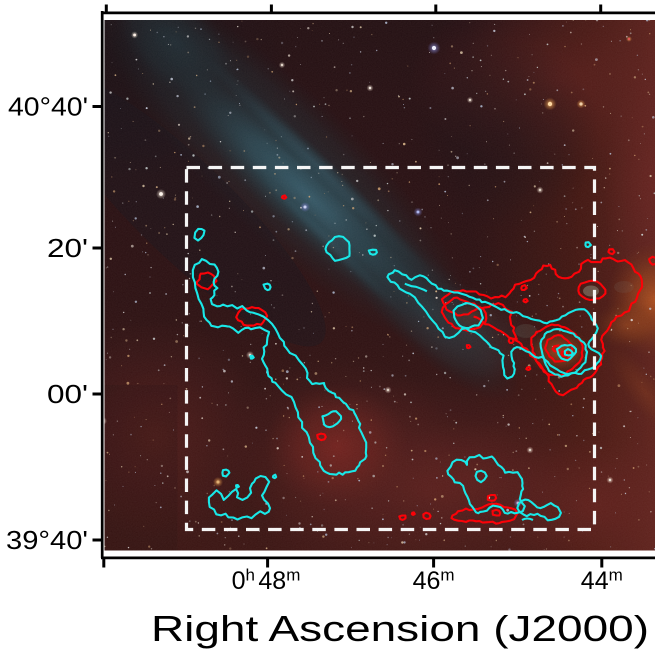  I want to click on svg-text: 39°40', so click(47, 541).